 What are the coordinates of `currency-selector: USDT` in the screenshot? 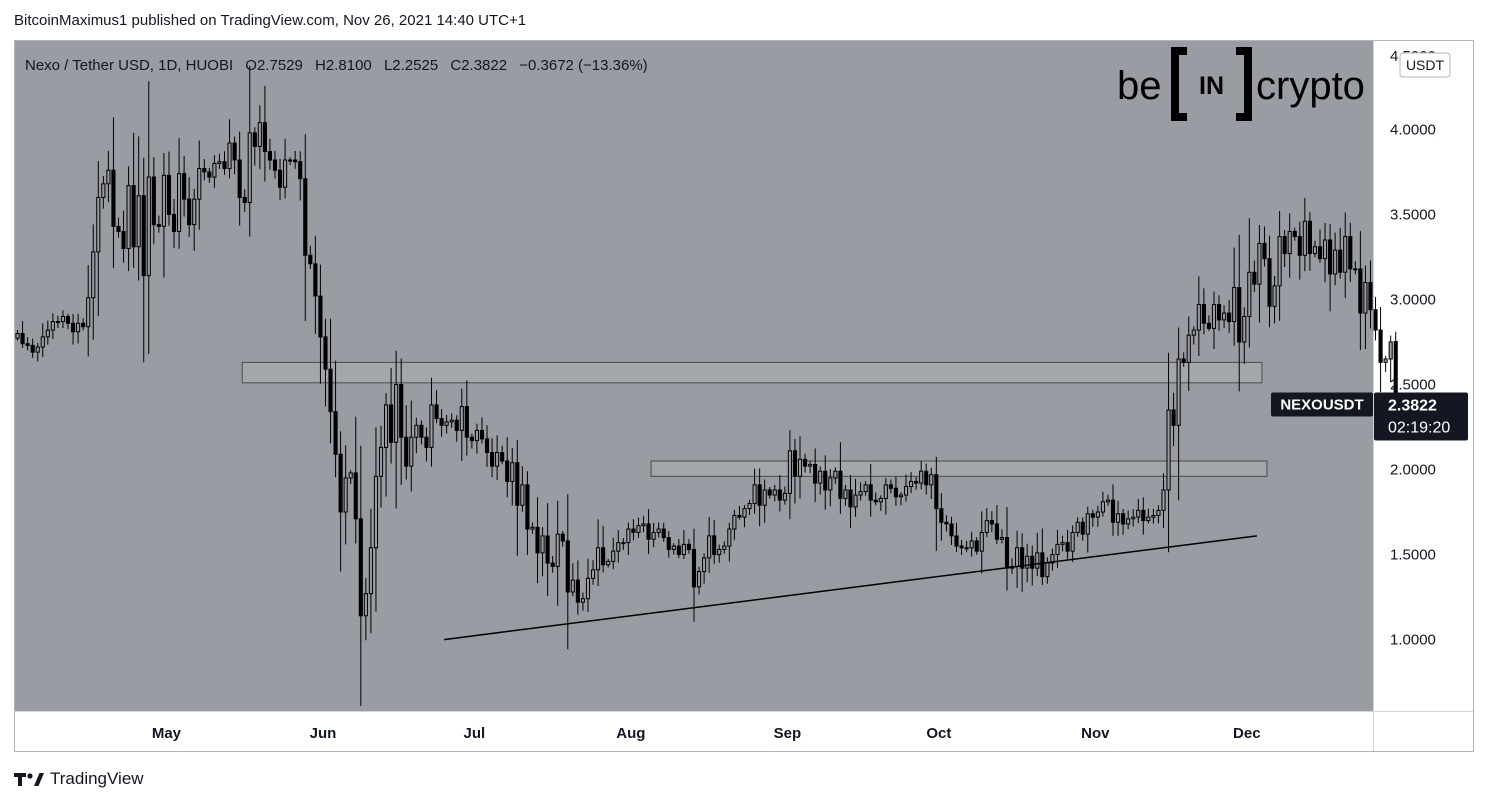 It's located at (1425, 65).